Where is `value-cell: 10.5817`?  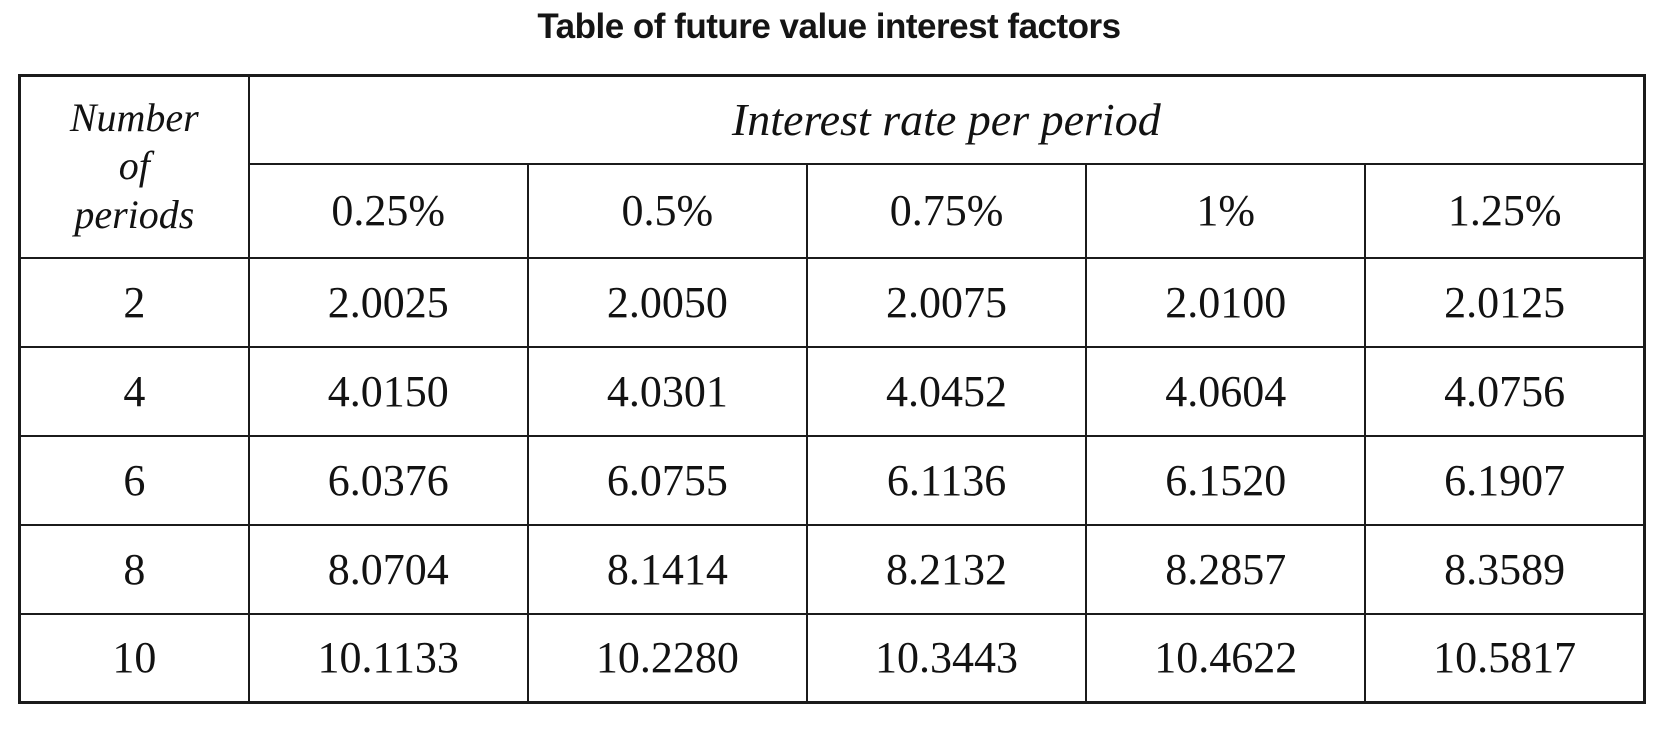 value-cell: 10.5817 is located at coordinates (1505, 658).